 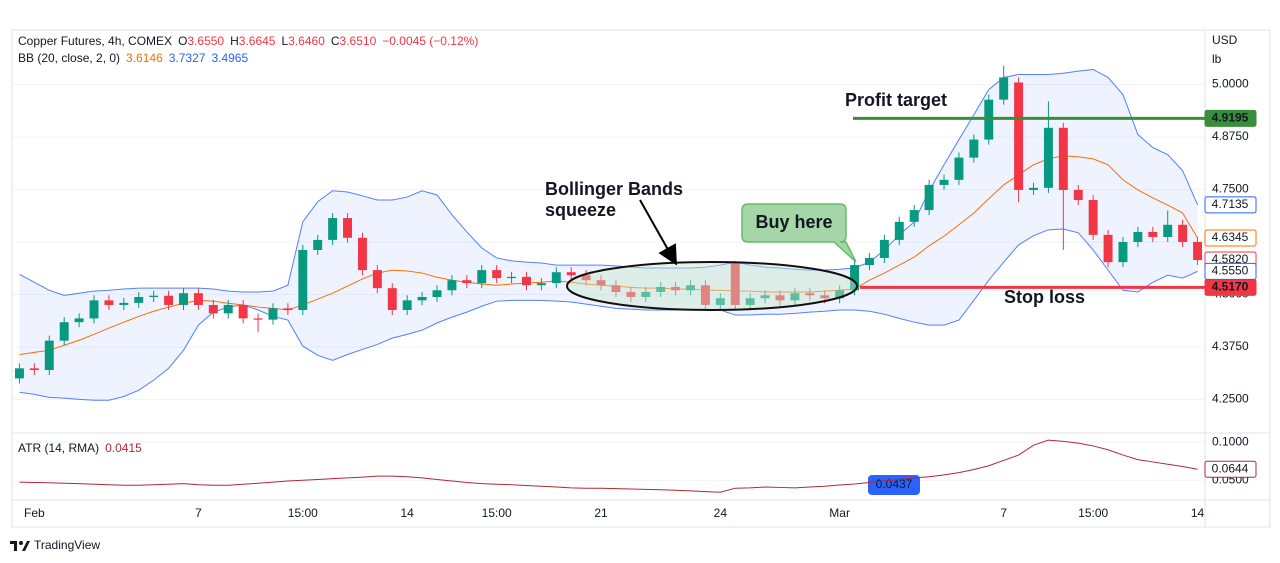 What do you see at coordinates (1225, 40) in the screenshot?
I see `currency: USD` at bounding box center [1225, 40].